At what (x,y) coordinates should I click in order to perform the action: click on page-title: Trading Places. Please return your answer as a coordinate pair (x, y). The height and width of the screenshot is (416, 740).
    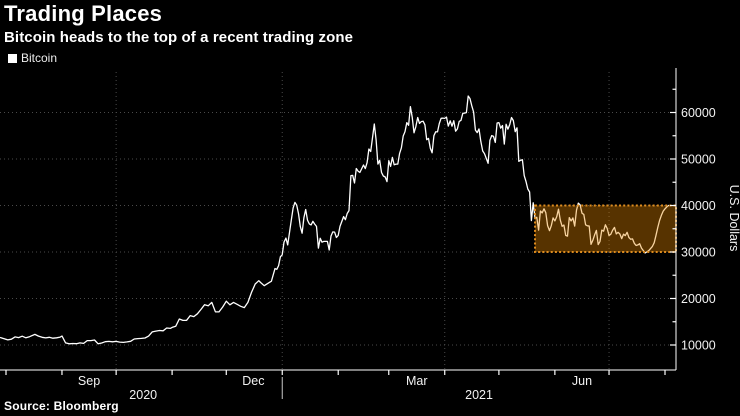
    Looking at the image, I should click on (83, 13).